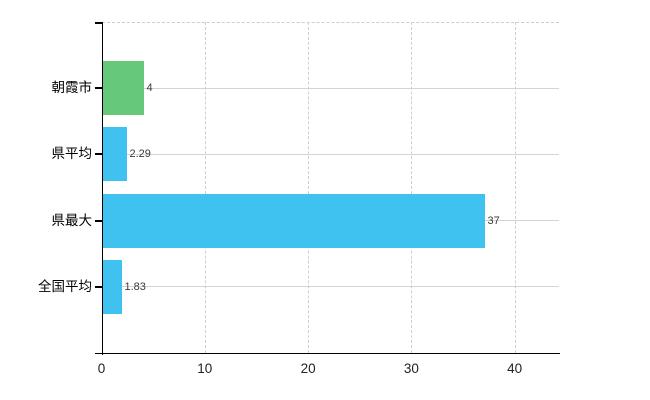  What do you see at coordinates (205, 368) in the screenshot?
I see `x-tick-label: 10` at bounding box center [205, 368].